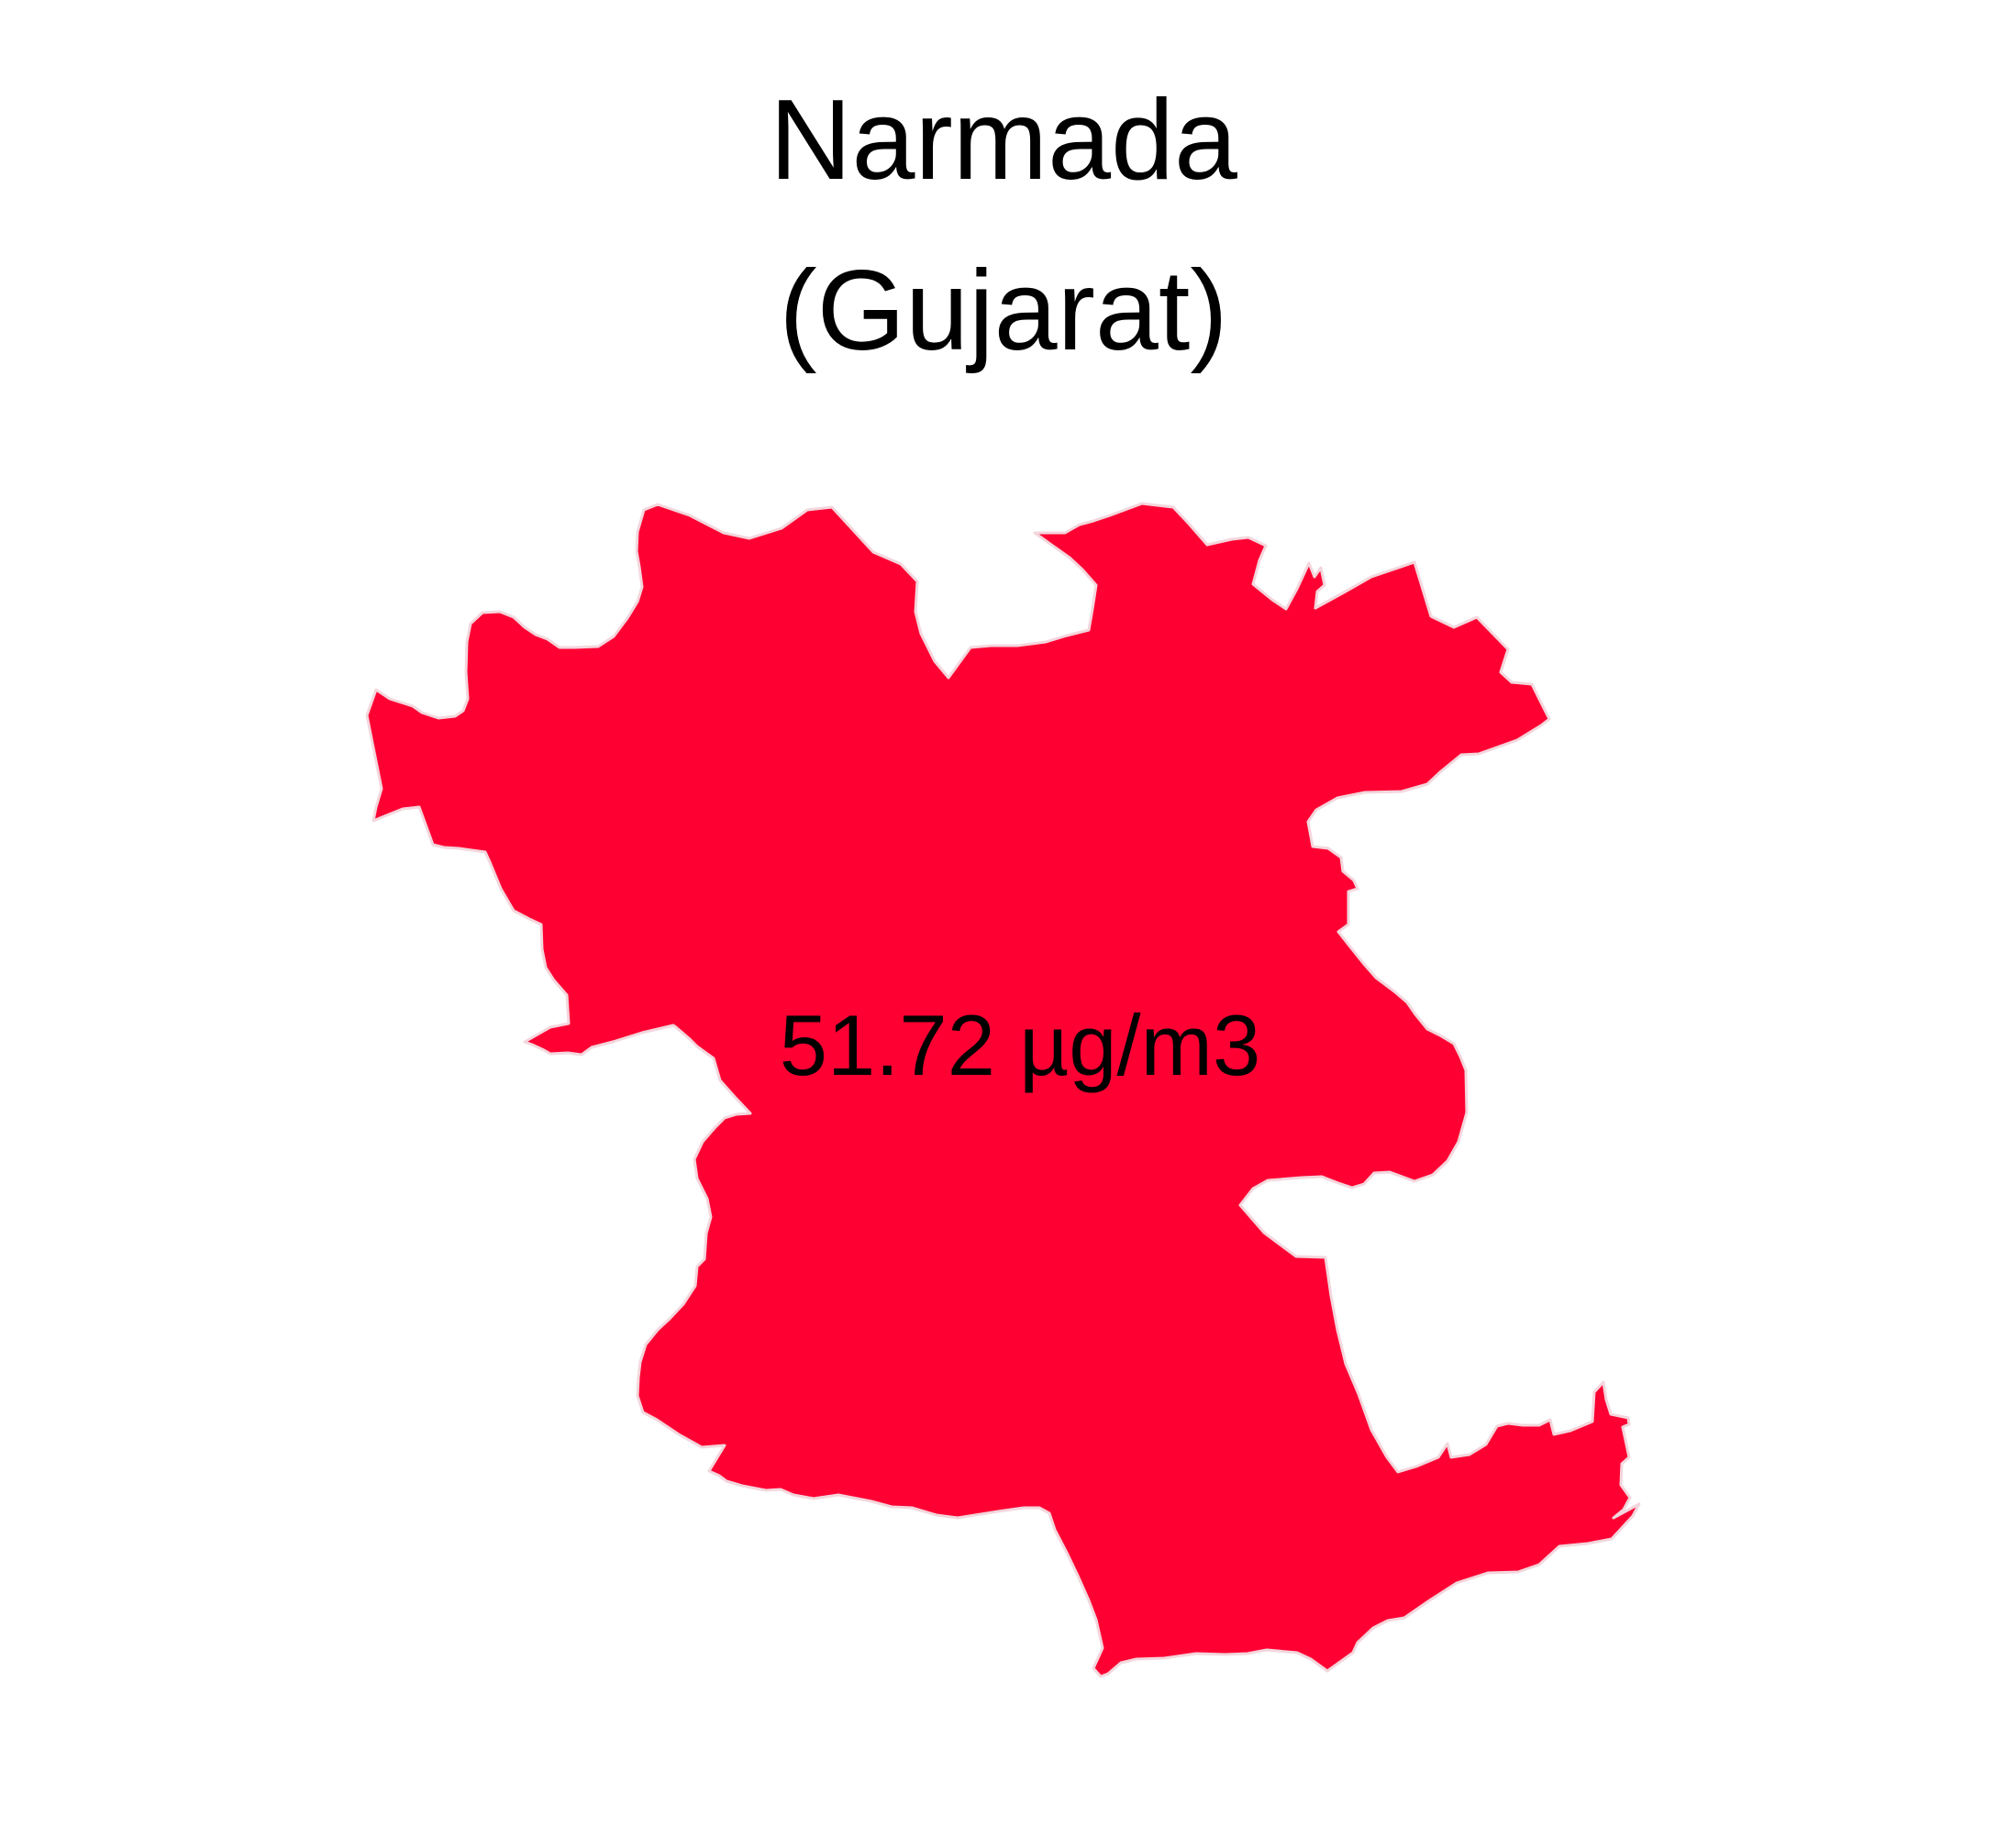 This screenshot has height=1848, width=2007. What do you see at coordinates (1003, 140) in the screenshot?
I see `title-district: Narmada` at bounding box center [1003, 140].